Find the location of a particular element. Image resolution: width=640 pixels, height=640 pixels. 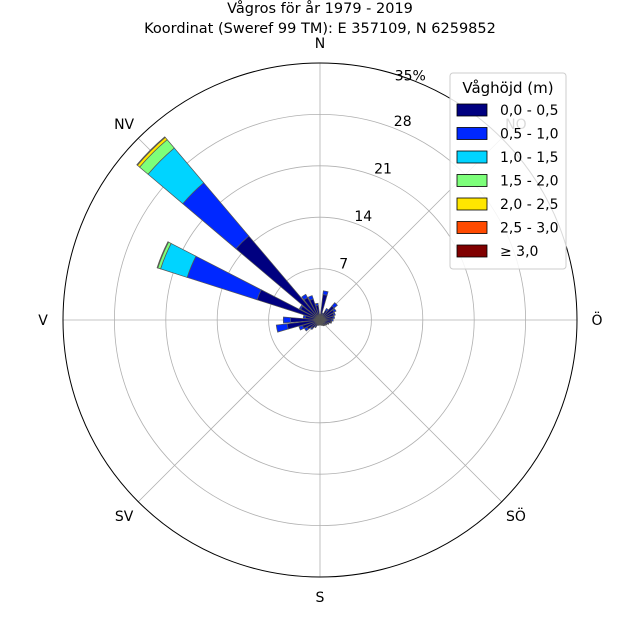

rose-bar-s23-b1 is located at coordinates (282, 328).